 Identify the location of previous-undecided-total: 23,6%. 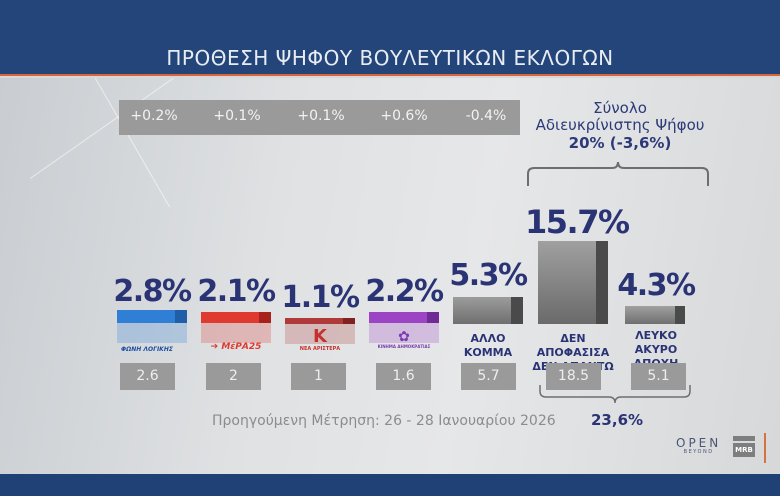
(617, 420).